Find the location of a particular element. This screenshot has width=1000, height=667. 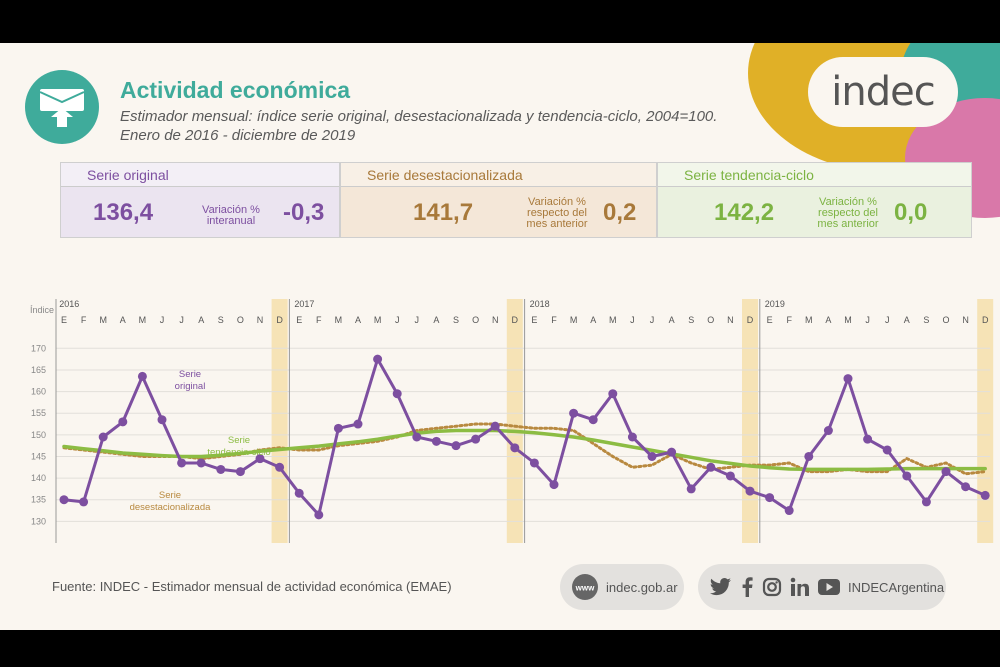

facebook-icon is located at coordinates (747, 587).